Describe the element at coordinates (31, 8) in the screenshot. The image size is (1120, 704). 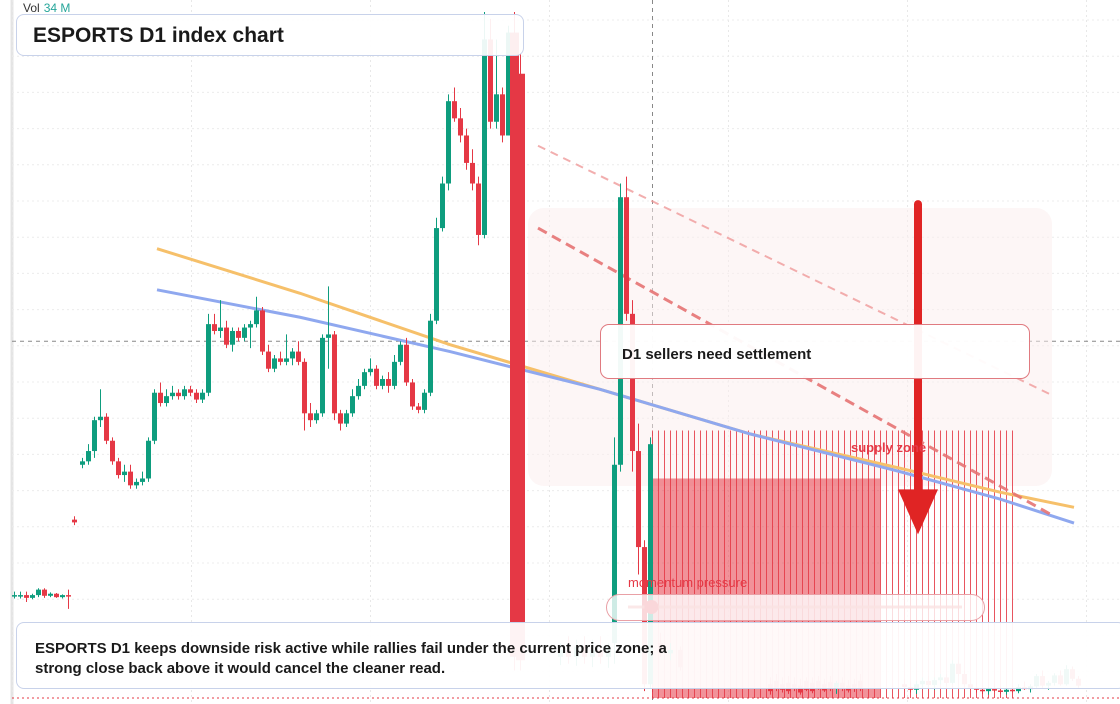
I see `volume-label: Vol` at that location.